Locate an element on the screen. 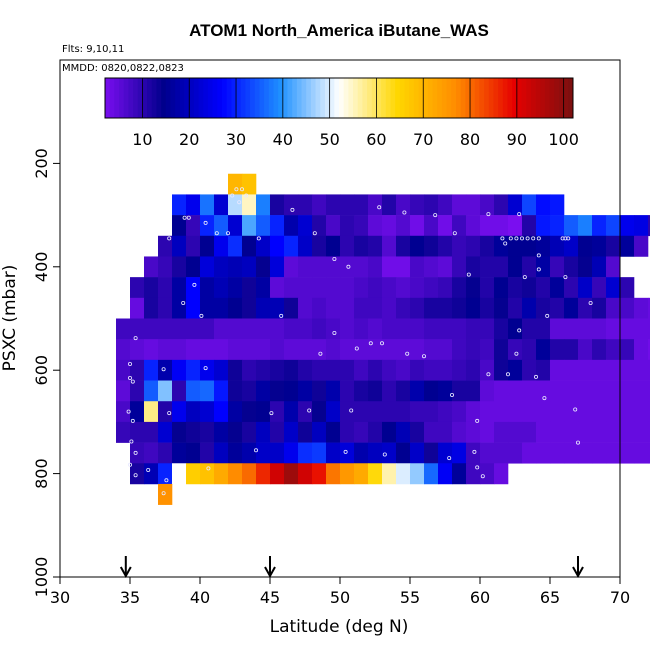 Image resolution: width=650 pixels, height=650 pixels. flight-marker-arrowhead is located at coordinates (125, 572).